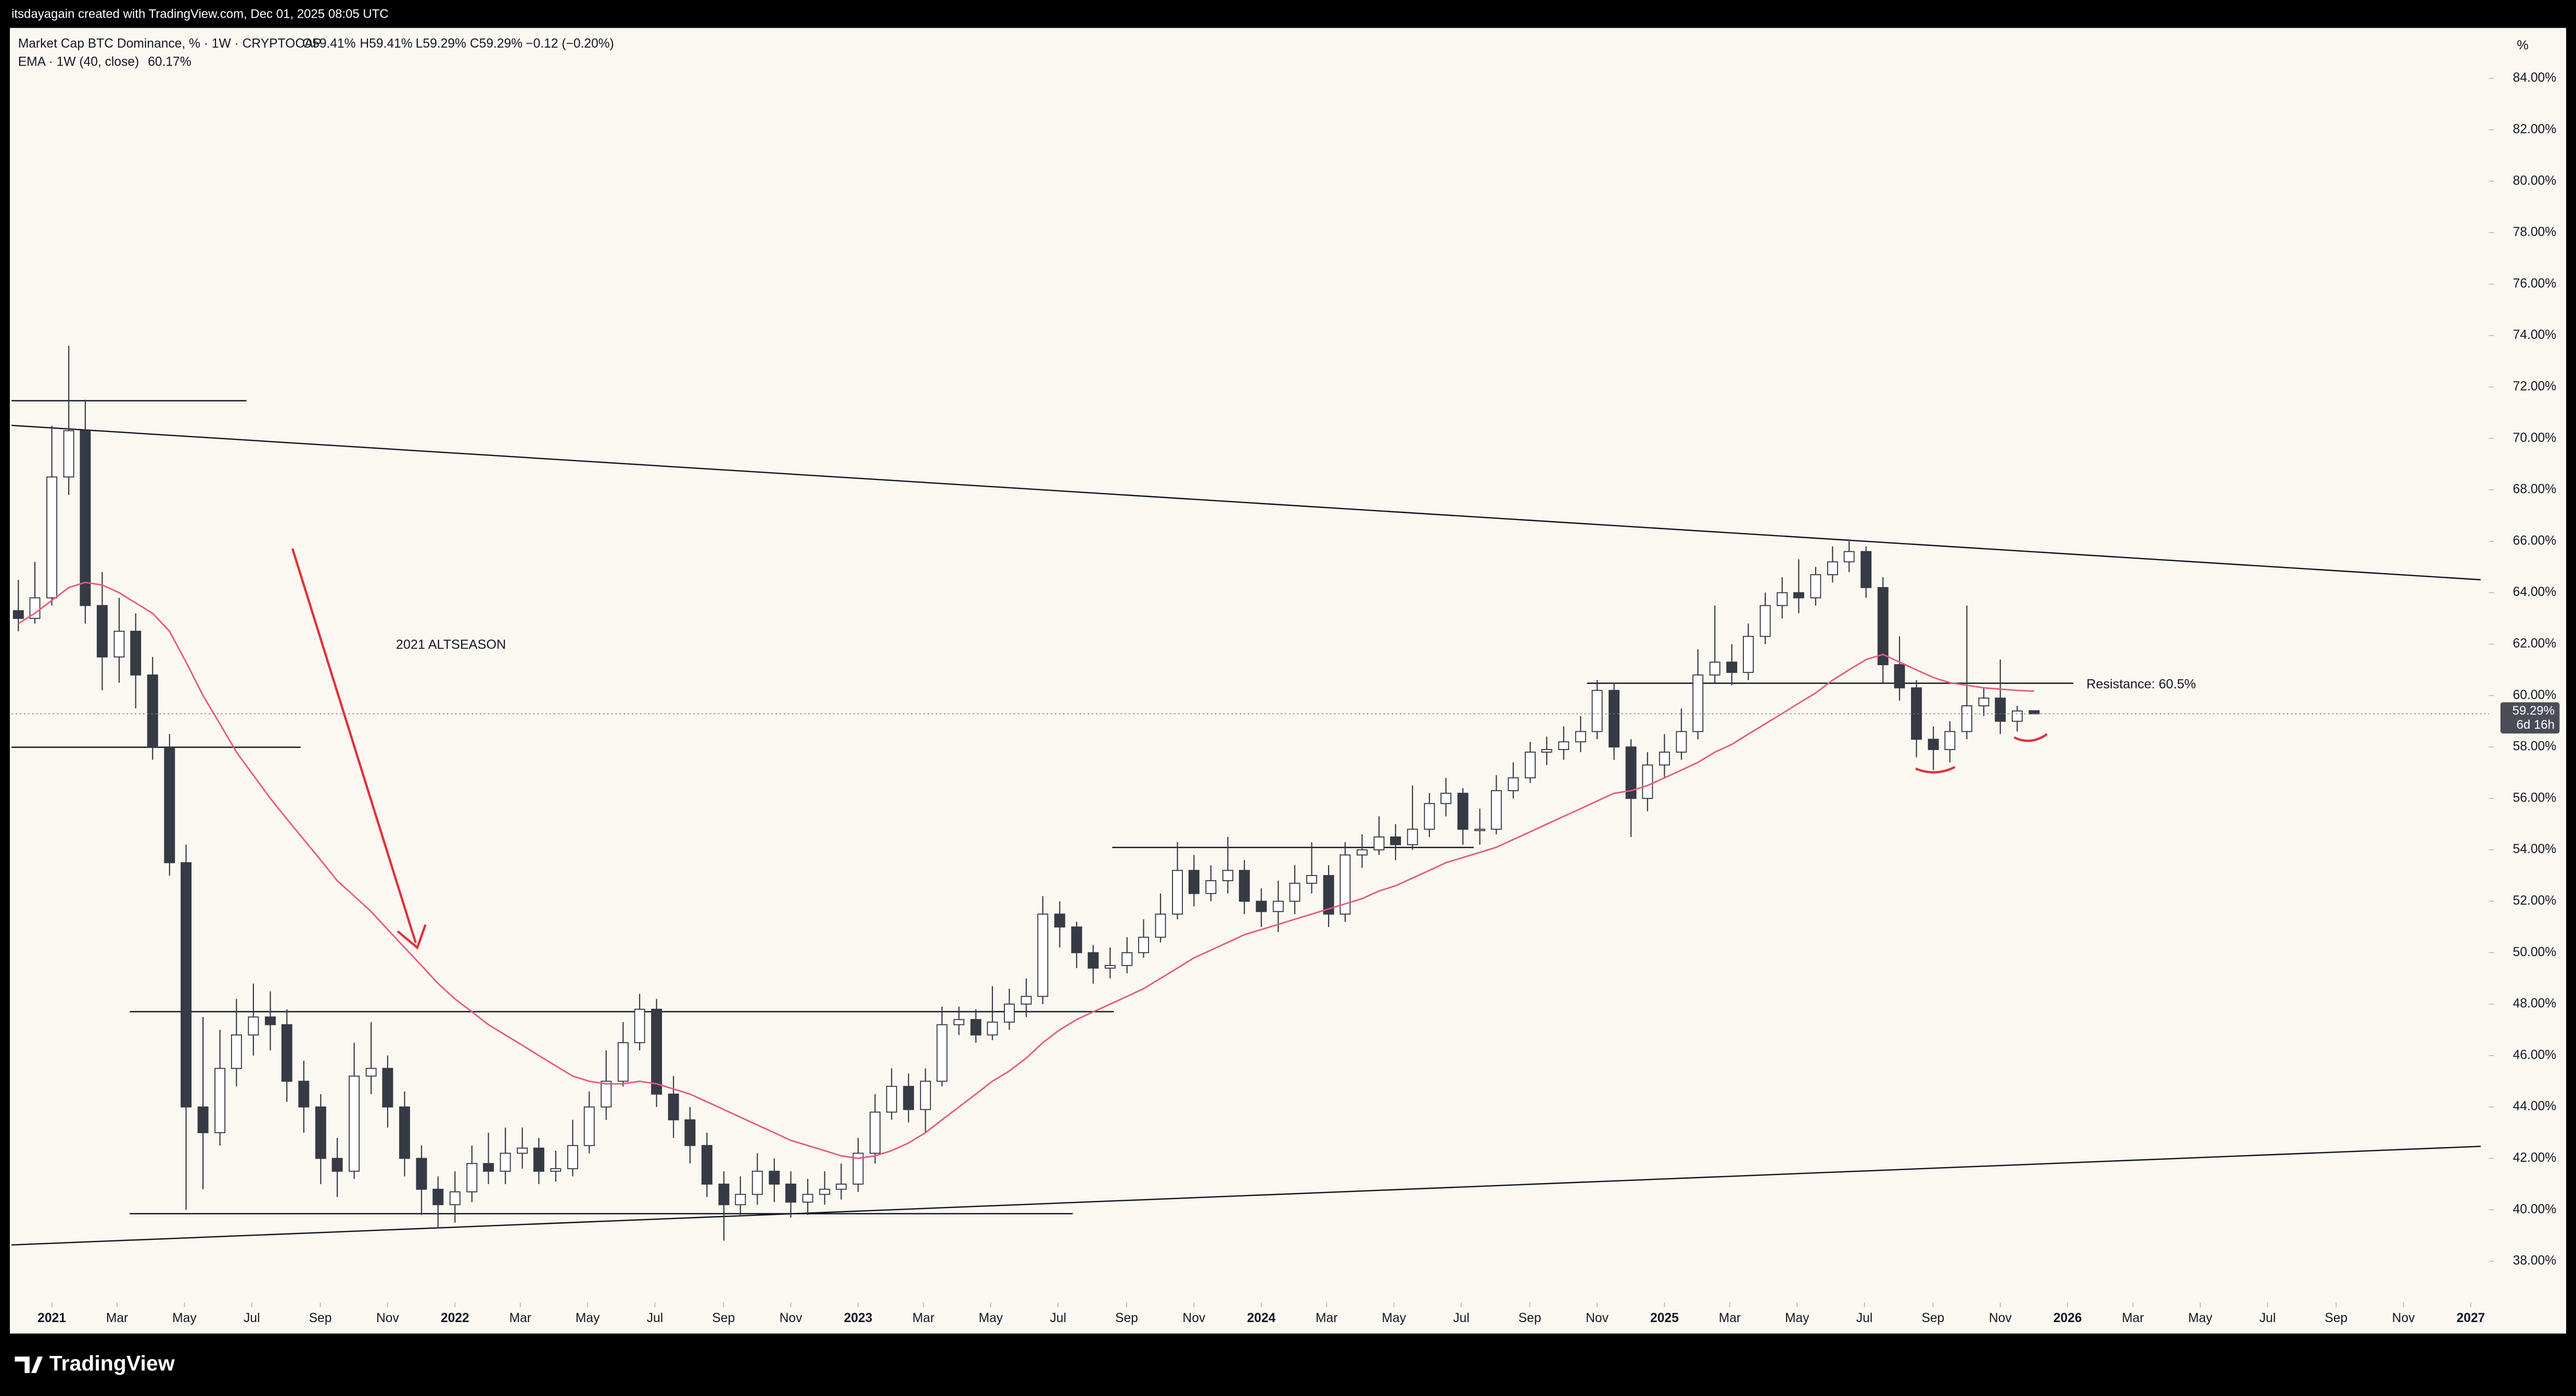  I want to click on y-tick-label: 84.00%, so click(2534, 78).